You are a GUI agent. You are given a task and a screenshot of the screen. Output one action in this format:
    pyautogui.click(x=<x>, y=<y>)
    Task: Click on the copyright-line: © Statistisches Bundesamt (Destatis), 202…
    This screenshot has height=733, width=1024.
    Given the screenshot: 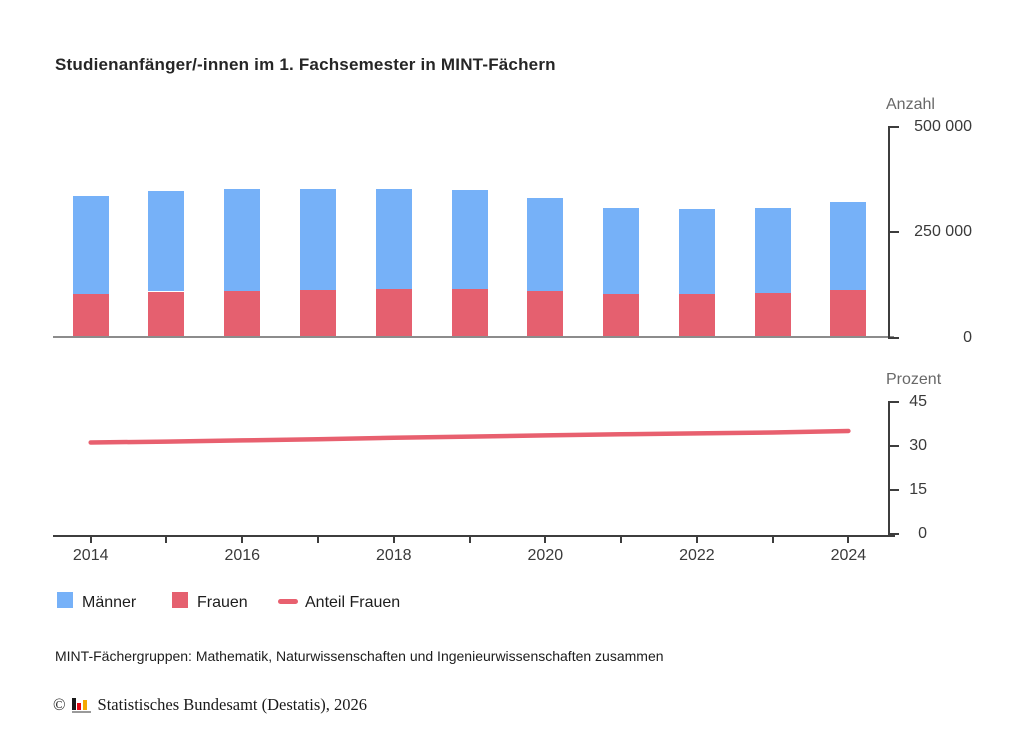 What is the action you would take?
    pyautogui.click(x=210, y=705)
    